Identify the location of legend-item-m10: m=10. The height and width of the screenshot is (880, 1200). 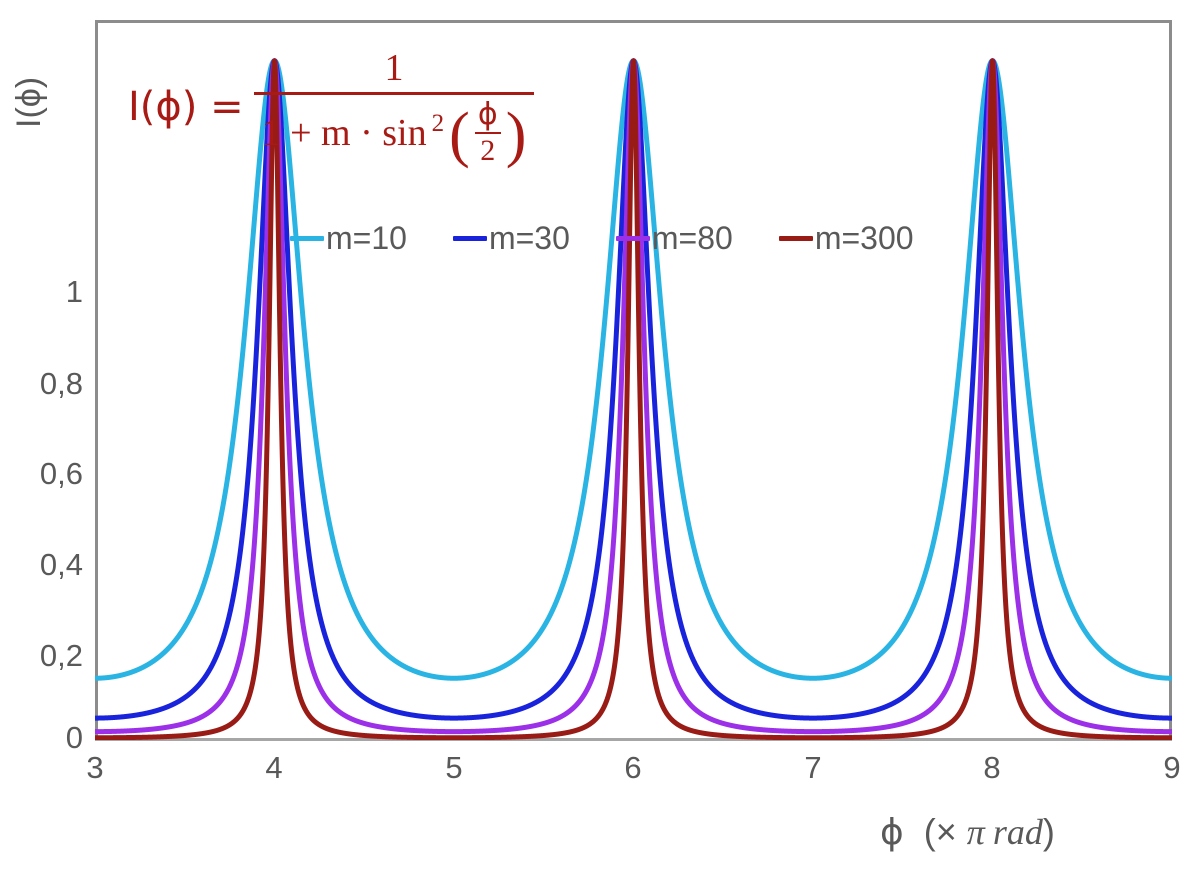
(348, 238).